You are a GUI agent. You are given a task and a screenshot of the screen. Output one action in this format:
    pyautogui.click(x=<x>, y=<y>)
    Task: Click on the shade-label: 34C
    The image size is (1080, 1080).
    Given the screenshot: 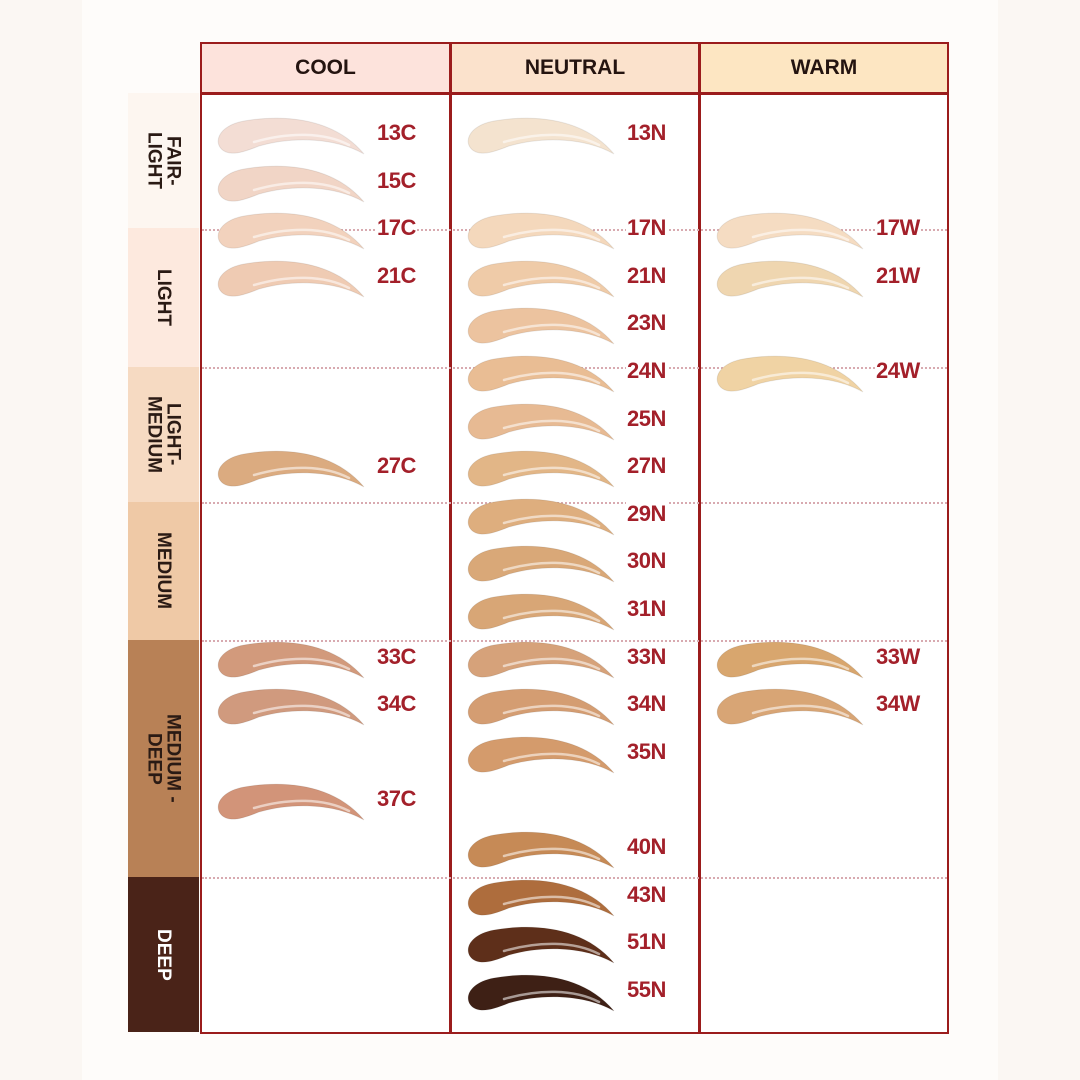 What is the action you would take?
    pyautogui.click(x=396, y=704)
    